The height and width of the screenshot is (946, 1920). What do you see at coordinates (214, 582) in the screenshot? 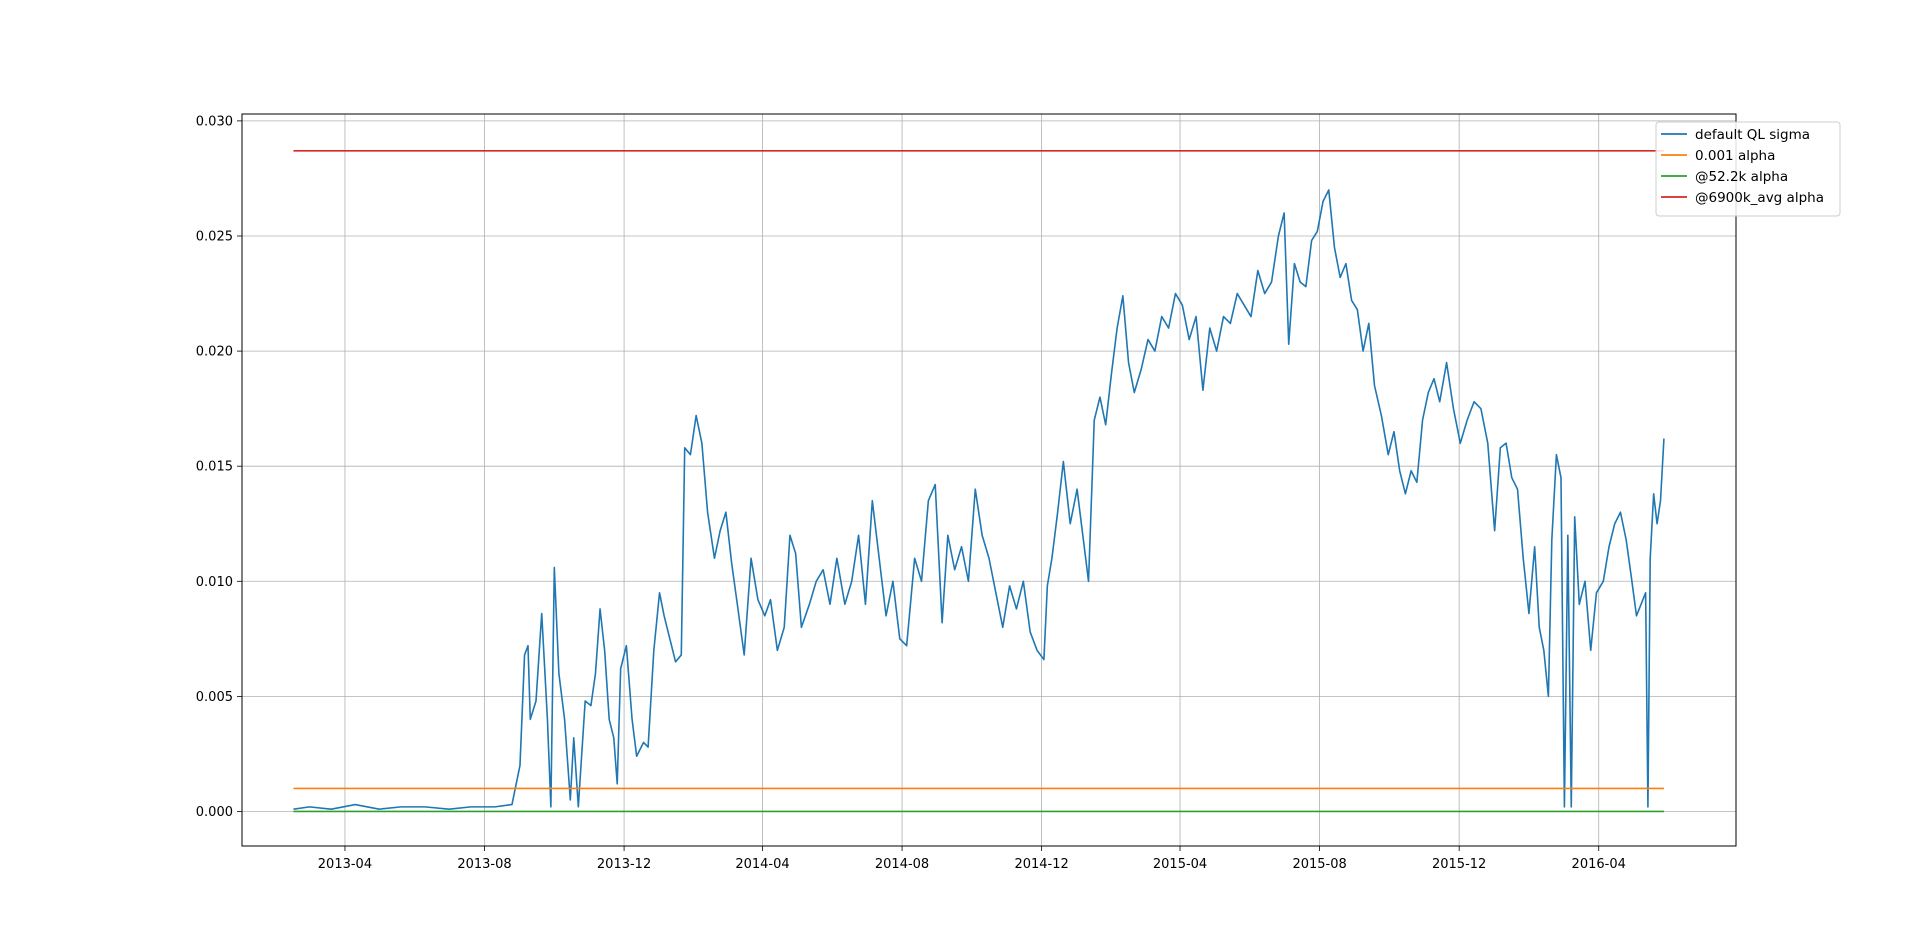
I see `y-tick-label: 0.010` at bounding box center [214, 582].